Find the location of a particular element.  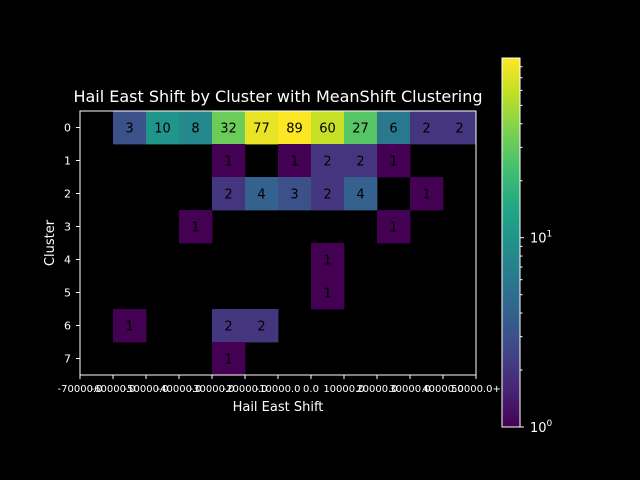

x-tick-label: 10000.0 is located at coordinates (343, 389).